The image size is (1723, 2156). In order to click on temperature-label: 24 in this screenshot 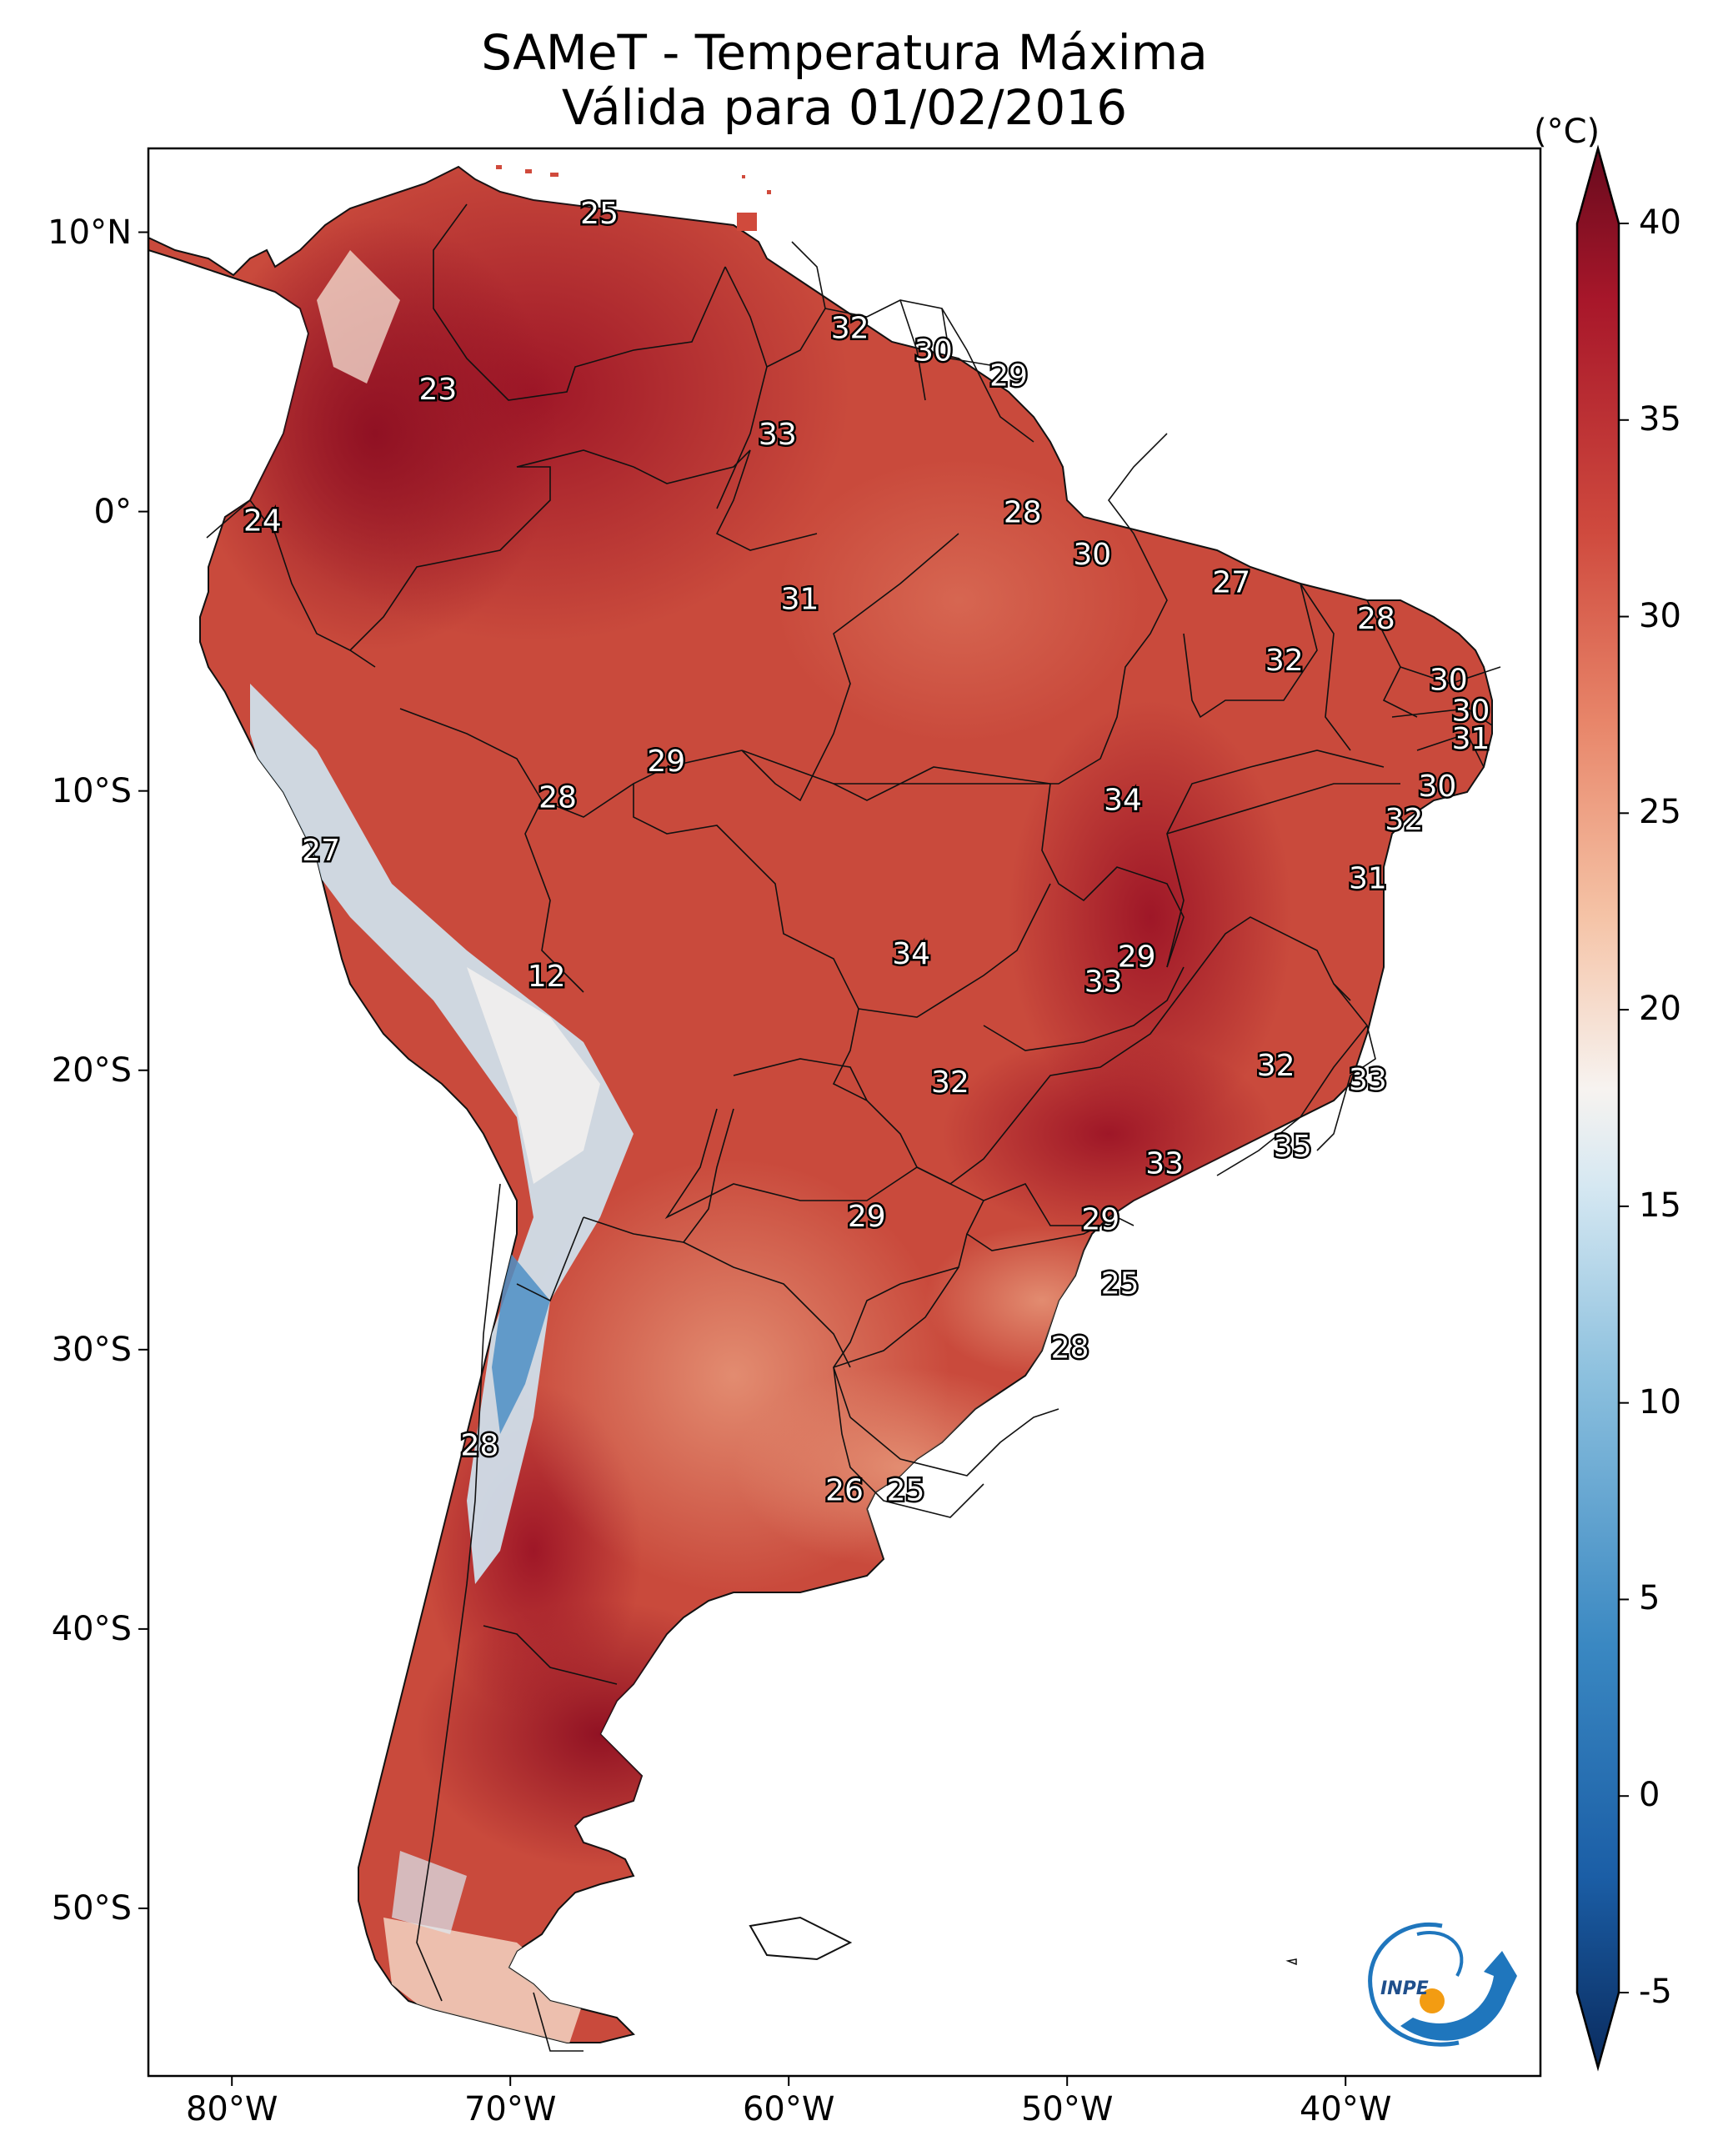, I will do `click(262, 521)`.